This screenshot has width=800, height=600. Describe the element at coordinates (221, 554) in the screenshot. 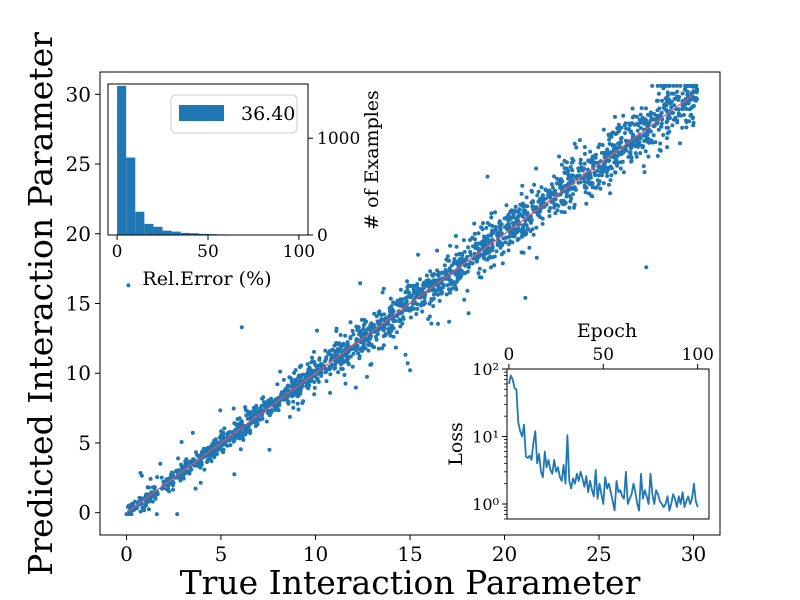

I see `x-tick-label: 5` at that location.